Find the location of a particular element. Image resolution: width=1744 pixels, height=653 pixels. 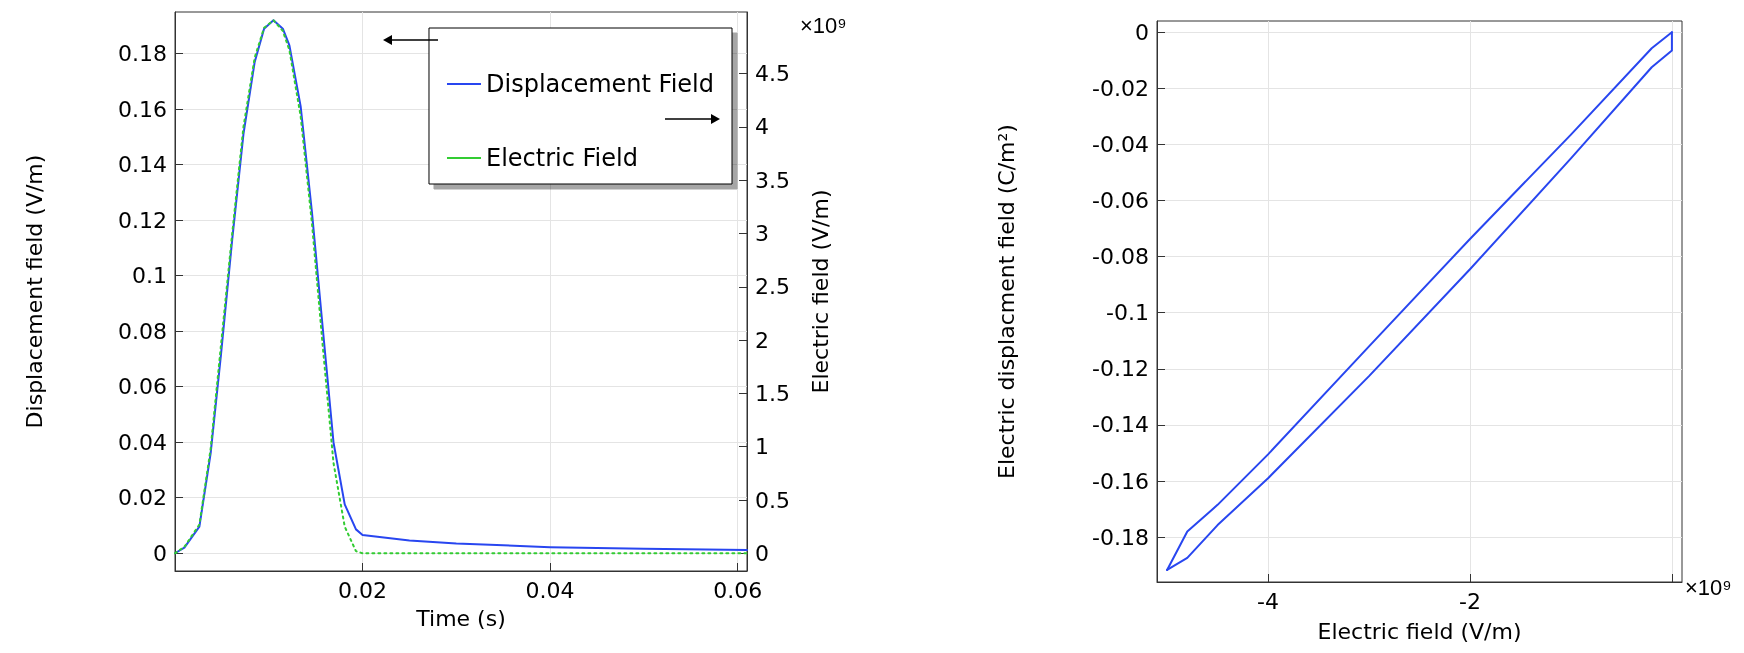

y-tick-label: -0.02 is located at coordinates (1120, 88).